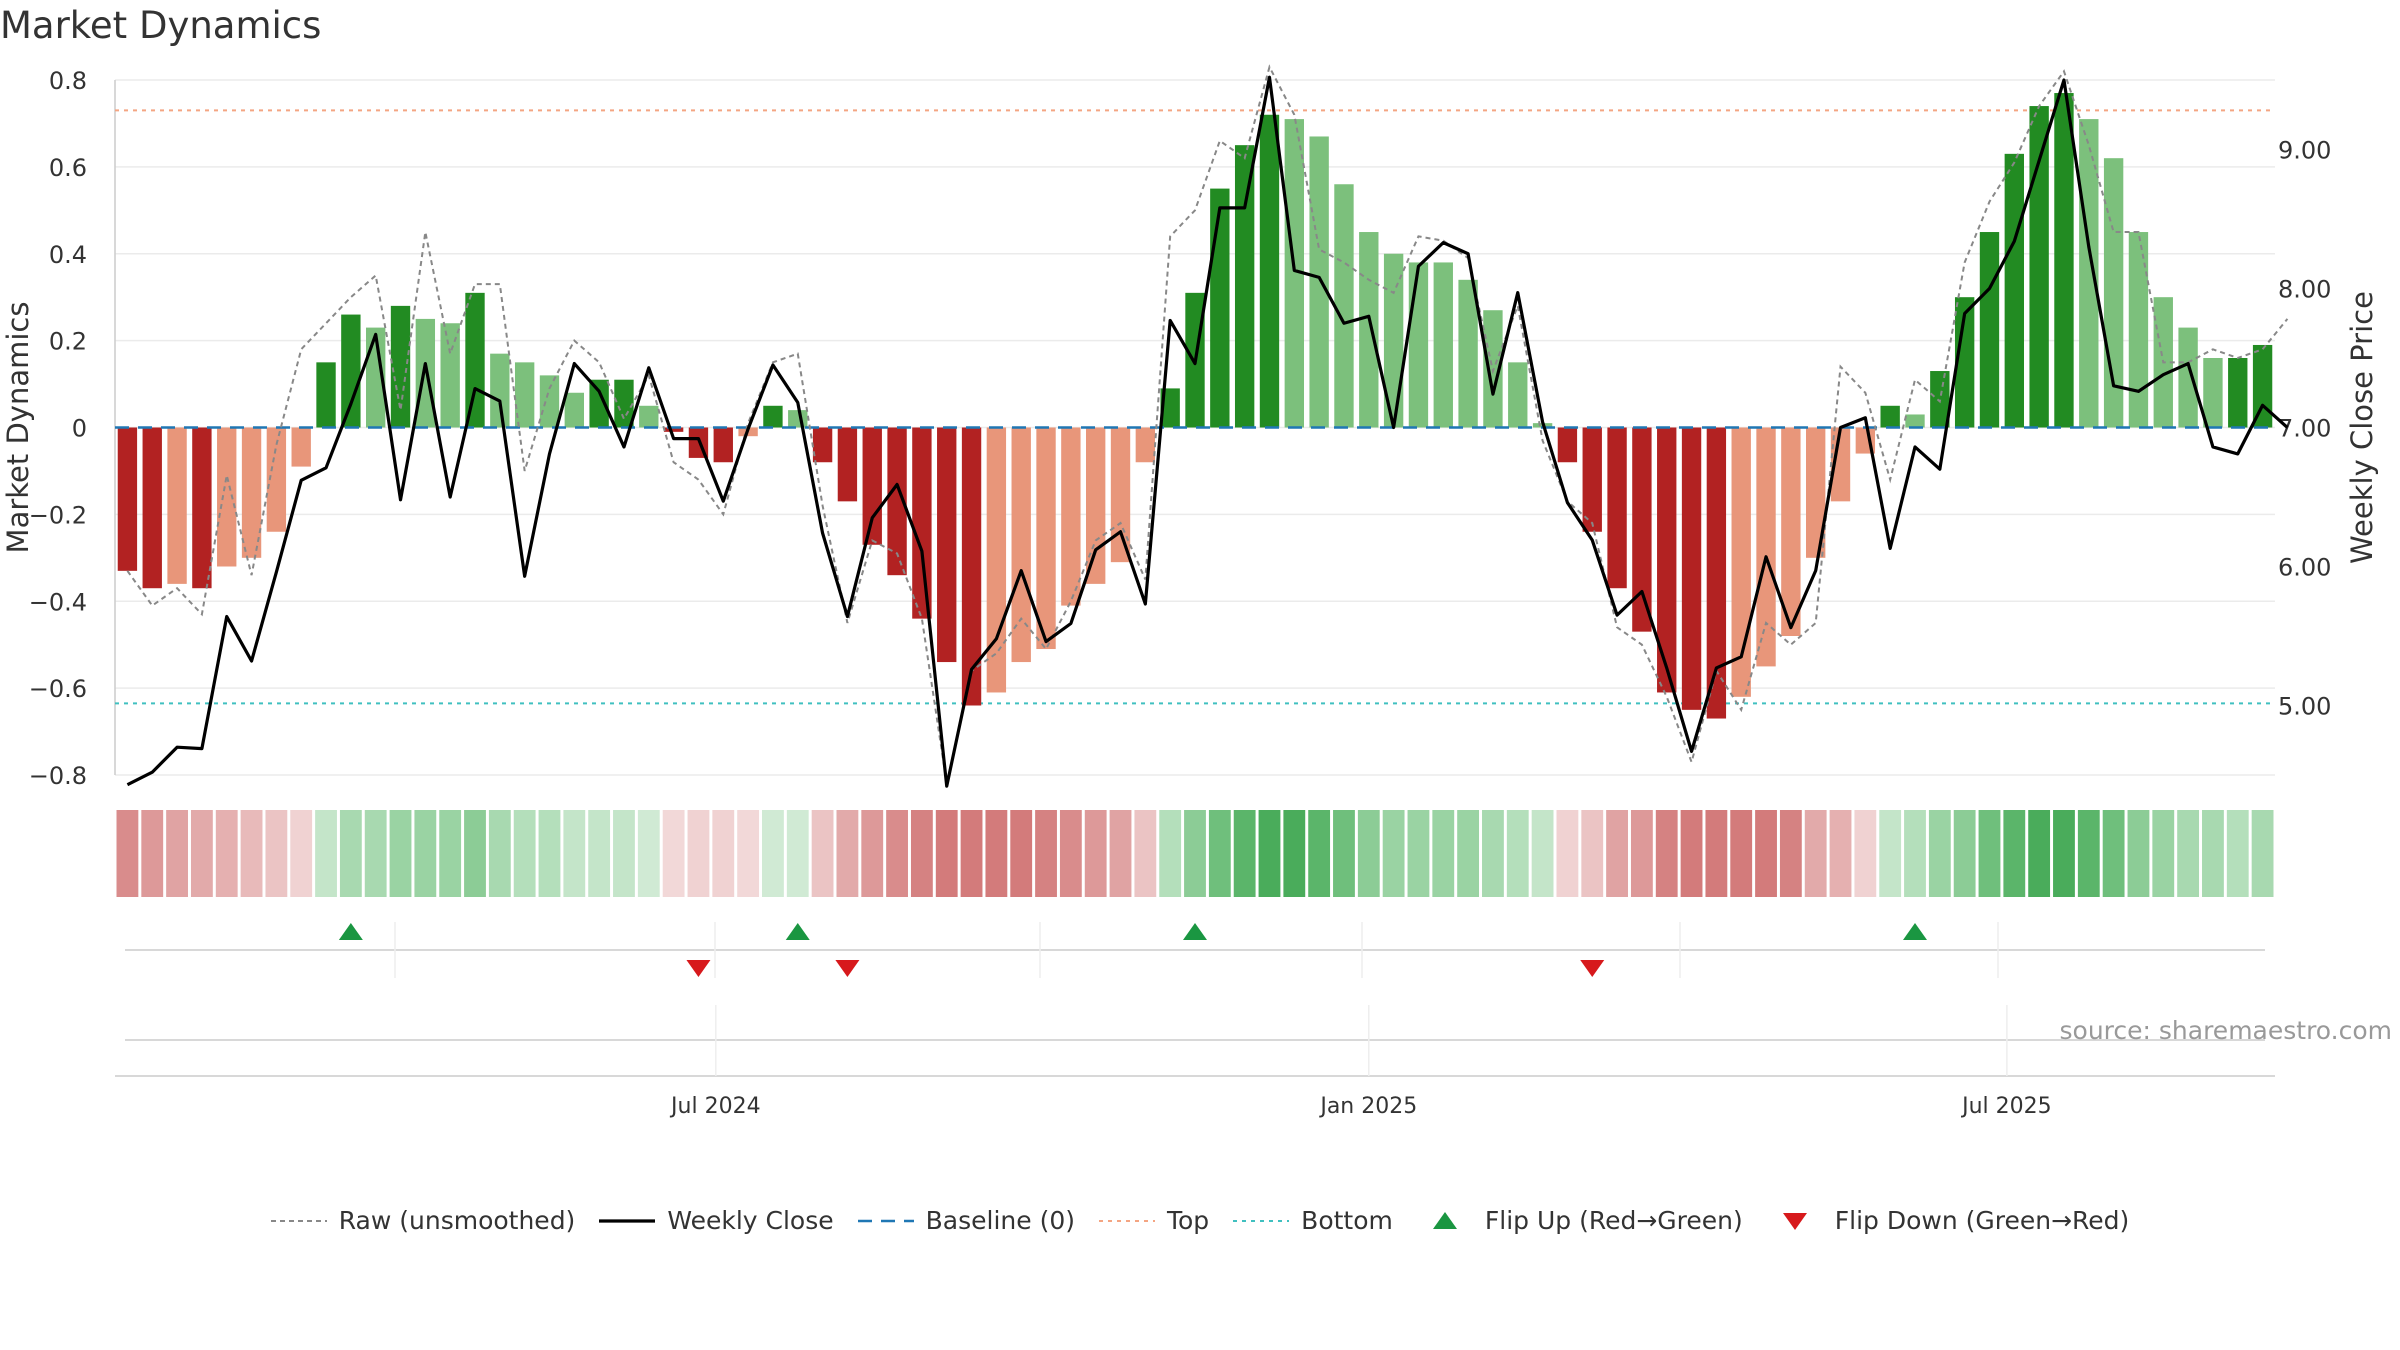  What do you see at coordinates (161, 25) in the screenshot?
I see `chart-title: Market Dynamics` at bounding box center [161, 25].